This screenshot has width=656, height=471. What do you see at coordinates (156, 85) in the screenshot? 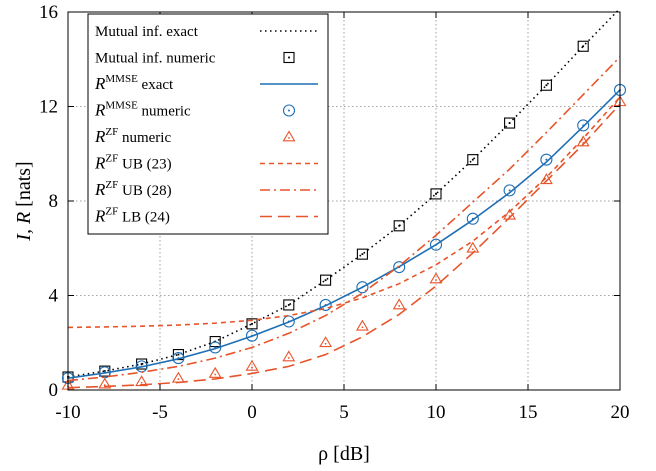
I see `legend-label-rest: exact` at bounding box center [156, 85].